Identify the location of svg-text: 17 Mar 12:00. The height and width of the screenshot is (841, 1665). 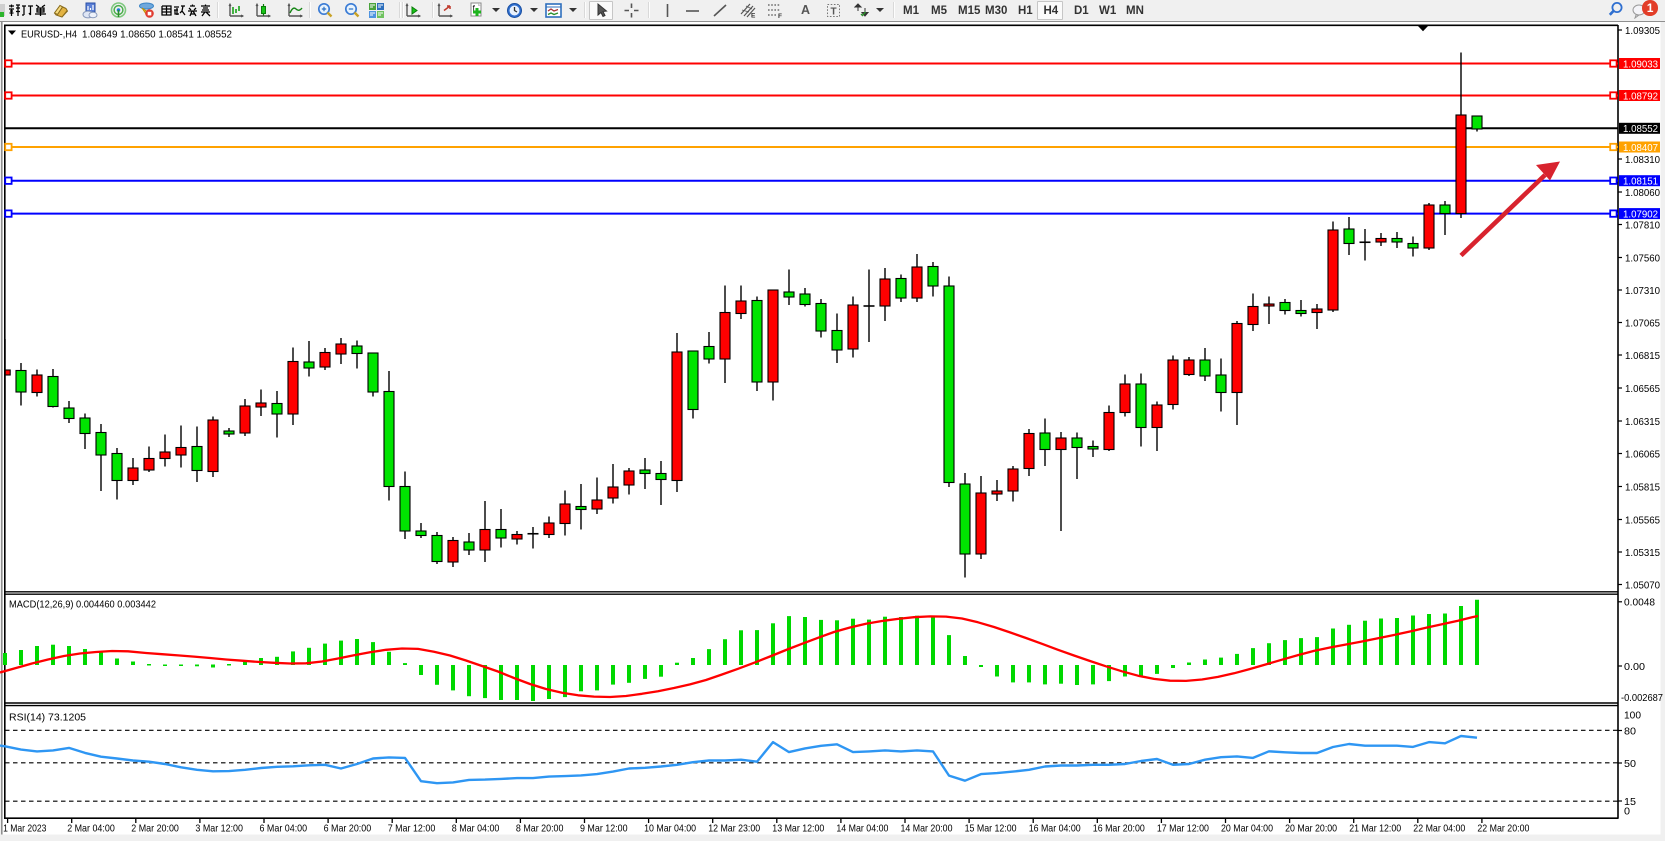
(1183, 829).